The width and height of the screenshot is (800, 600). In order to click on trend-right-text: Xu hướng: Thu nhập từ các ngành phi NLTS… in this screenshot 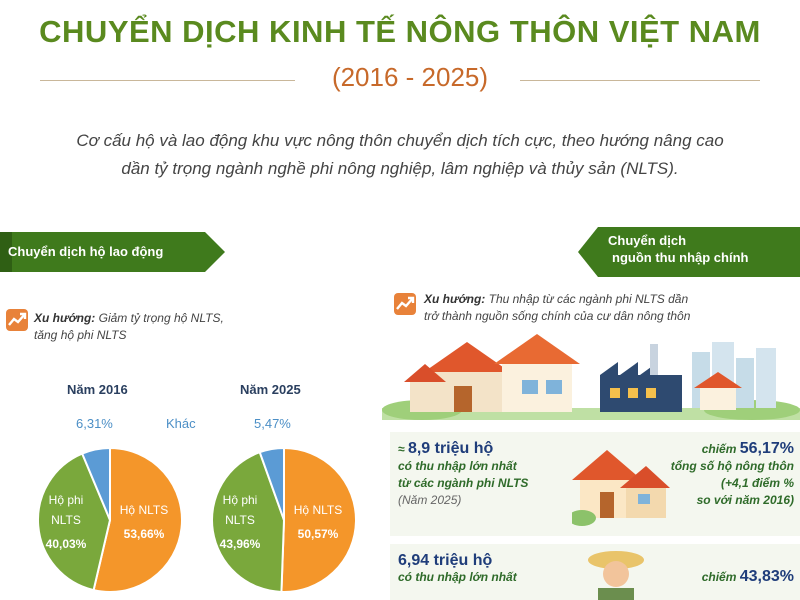, I will do `click(584, 308)`.